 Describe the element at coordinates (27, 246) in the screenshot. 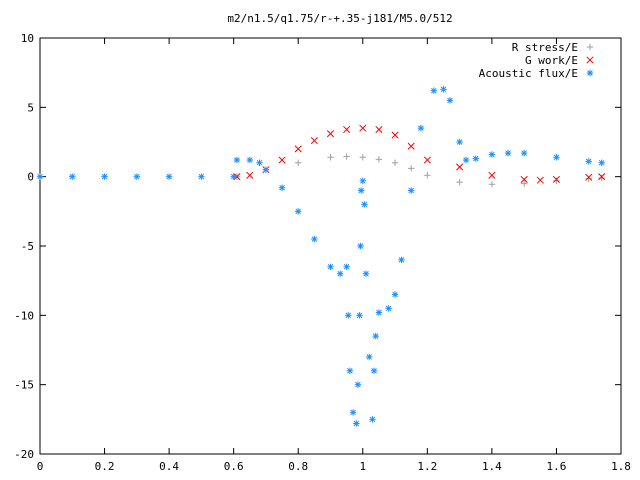

I see `y-tick-label: -5` at that location.